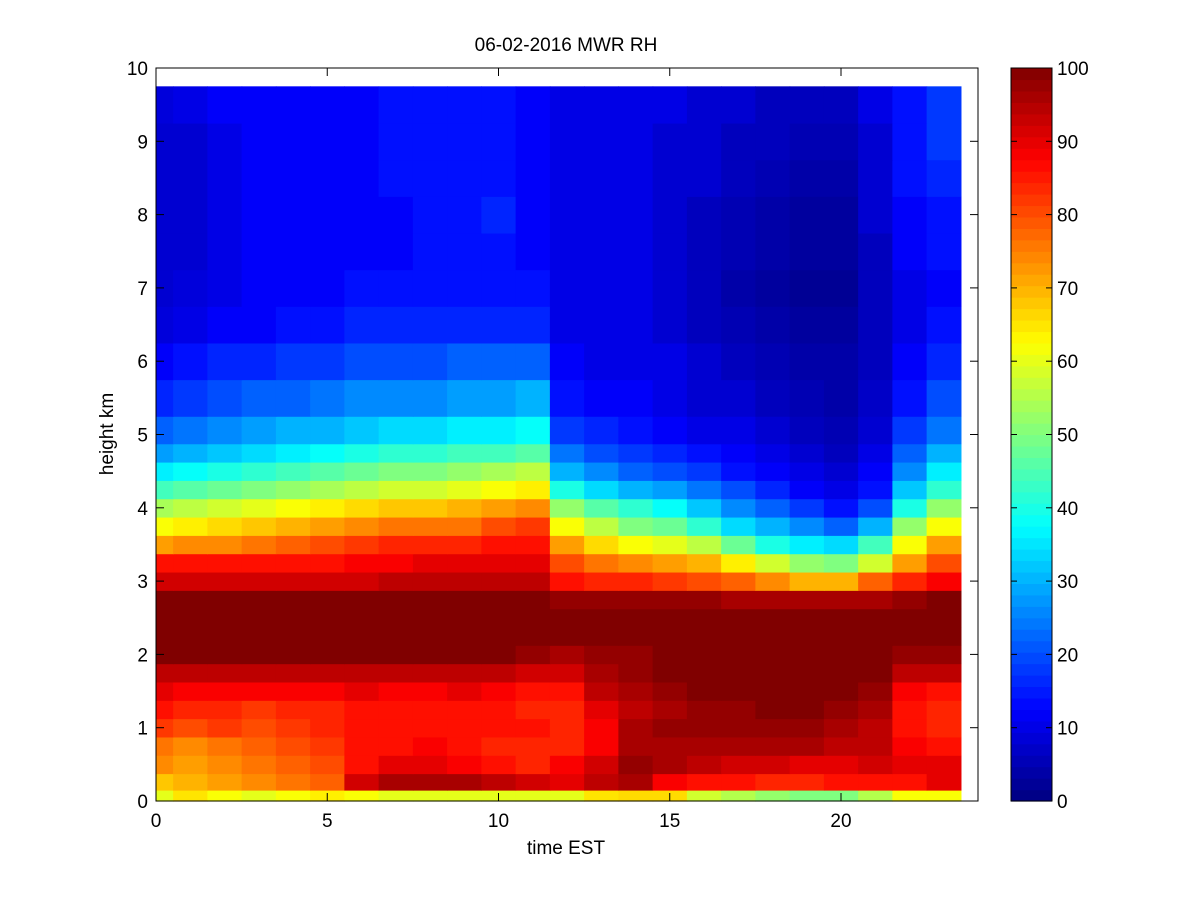 This screenshot has width=1200, height=900. Describe the element at coordinates (1067, 729) in the screenshot. I see `colorbar-tick-label: 10` at that location.